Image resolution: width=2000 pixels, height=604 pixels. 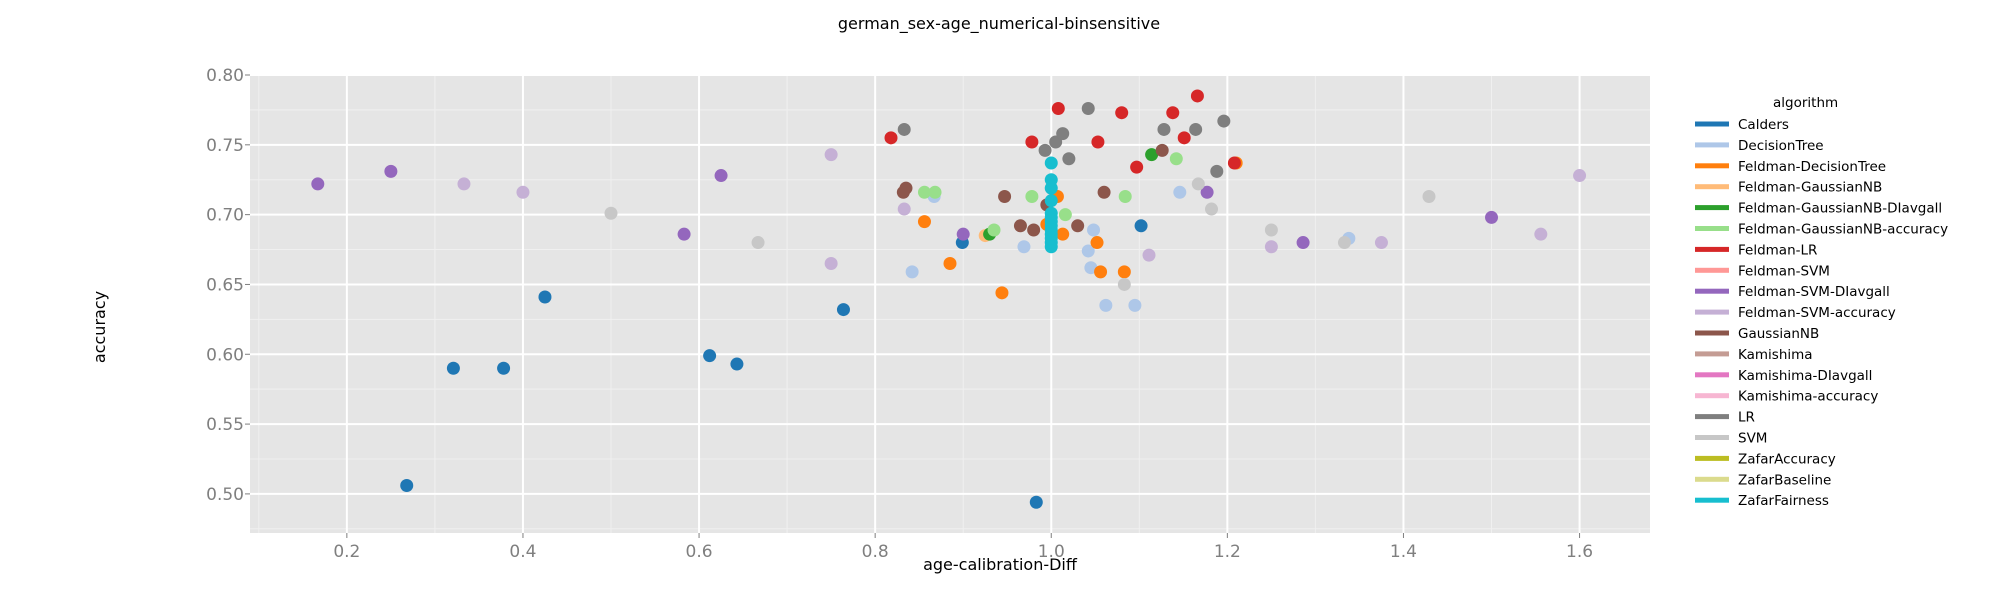 What do you see at coordinates (1712, 354) in the screenshot?
I see `legend-swatch-kamishima` at bounding box center [1712, 354].